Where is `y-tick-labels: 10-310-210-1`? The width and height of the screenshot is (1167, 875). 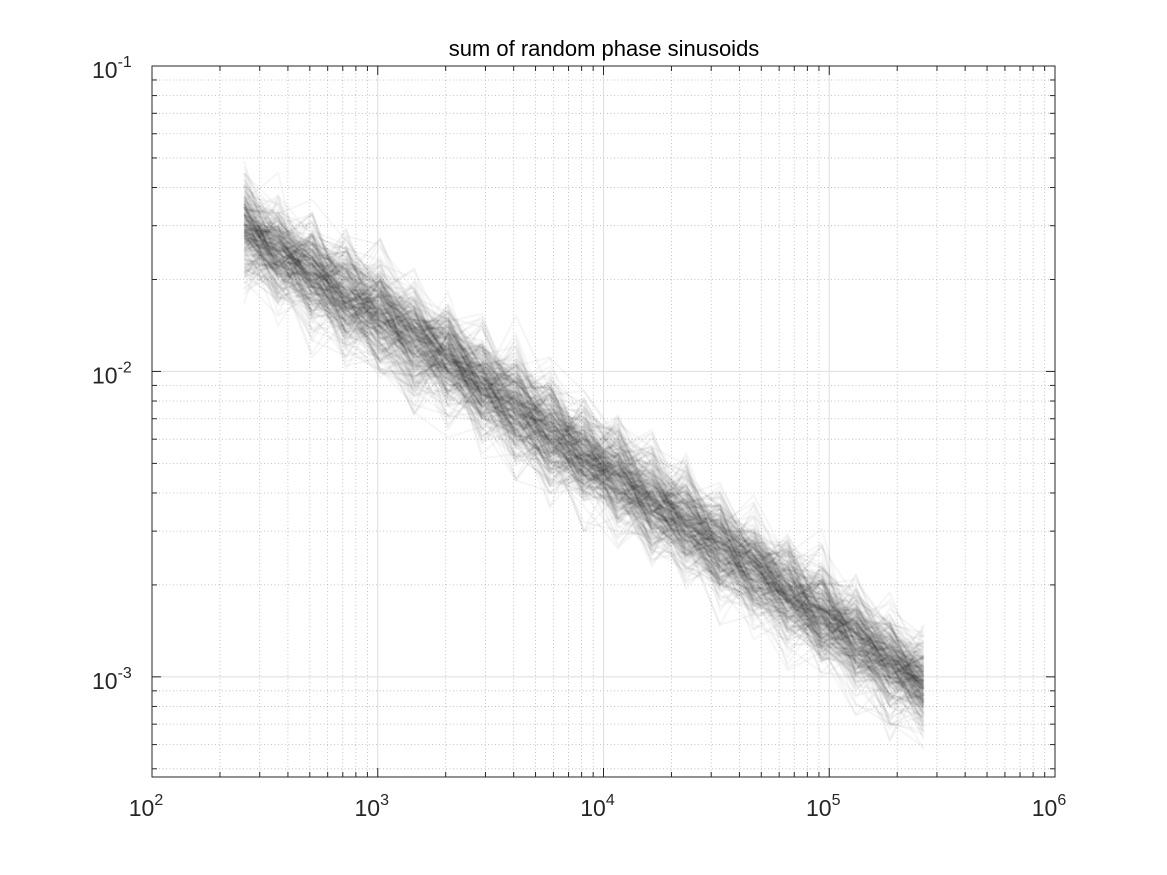
y-tick-labels: 10-310-210-1 is located at coordinates (112, 374).